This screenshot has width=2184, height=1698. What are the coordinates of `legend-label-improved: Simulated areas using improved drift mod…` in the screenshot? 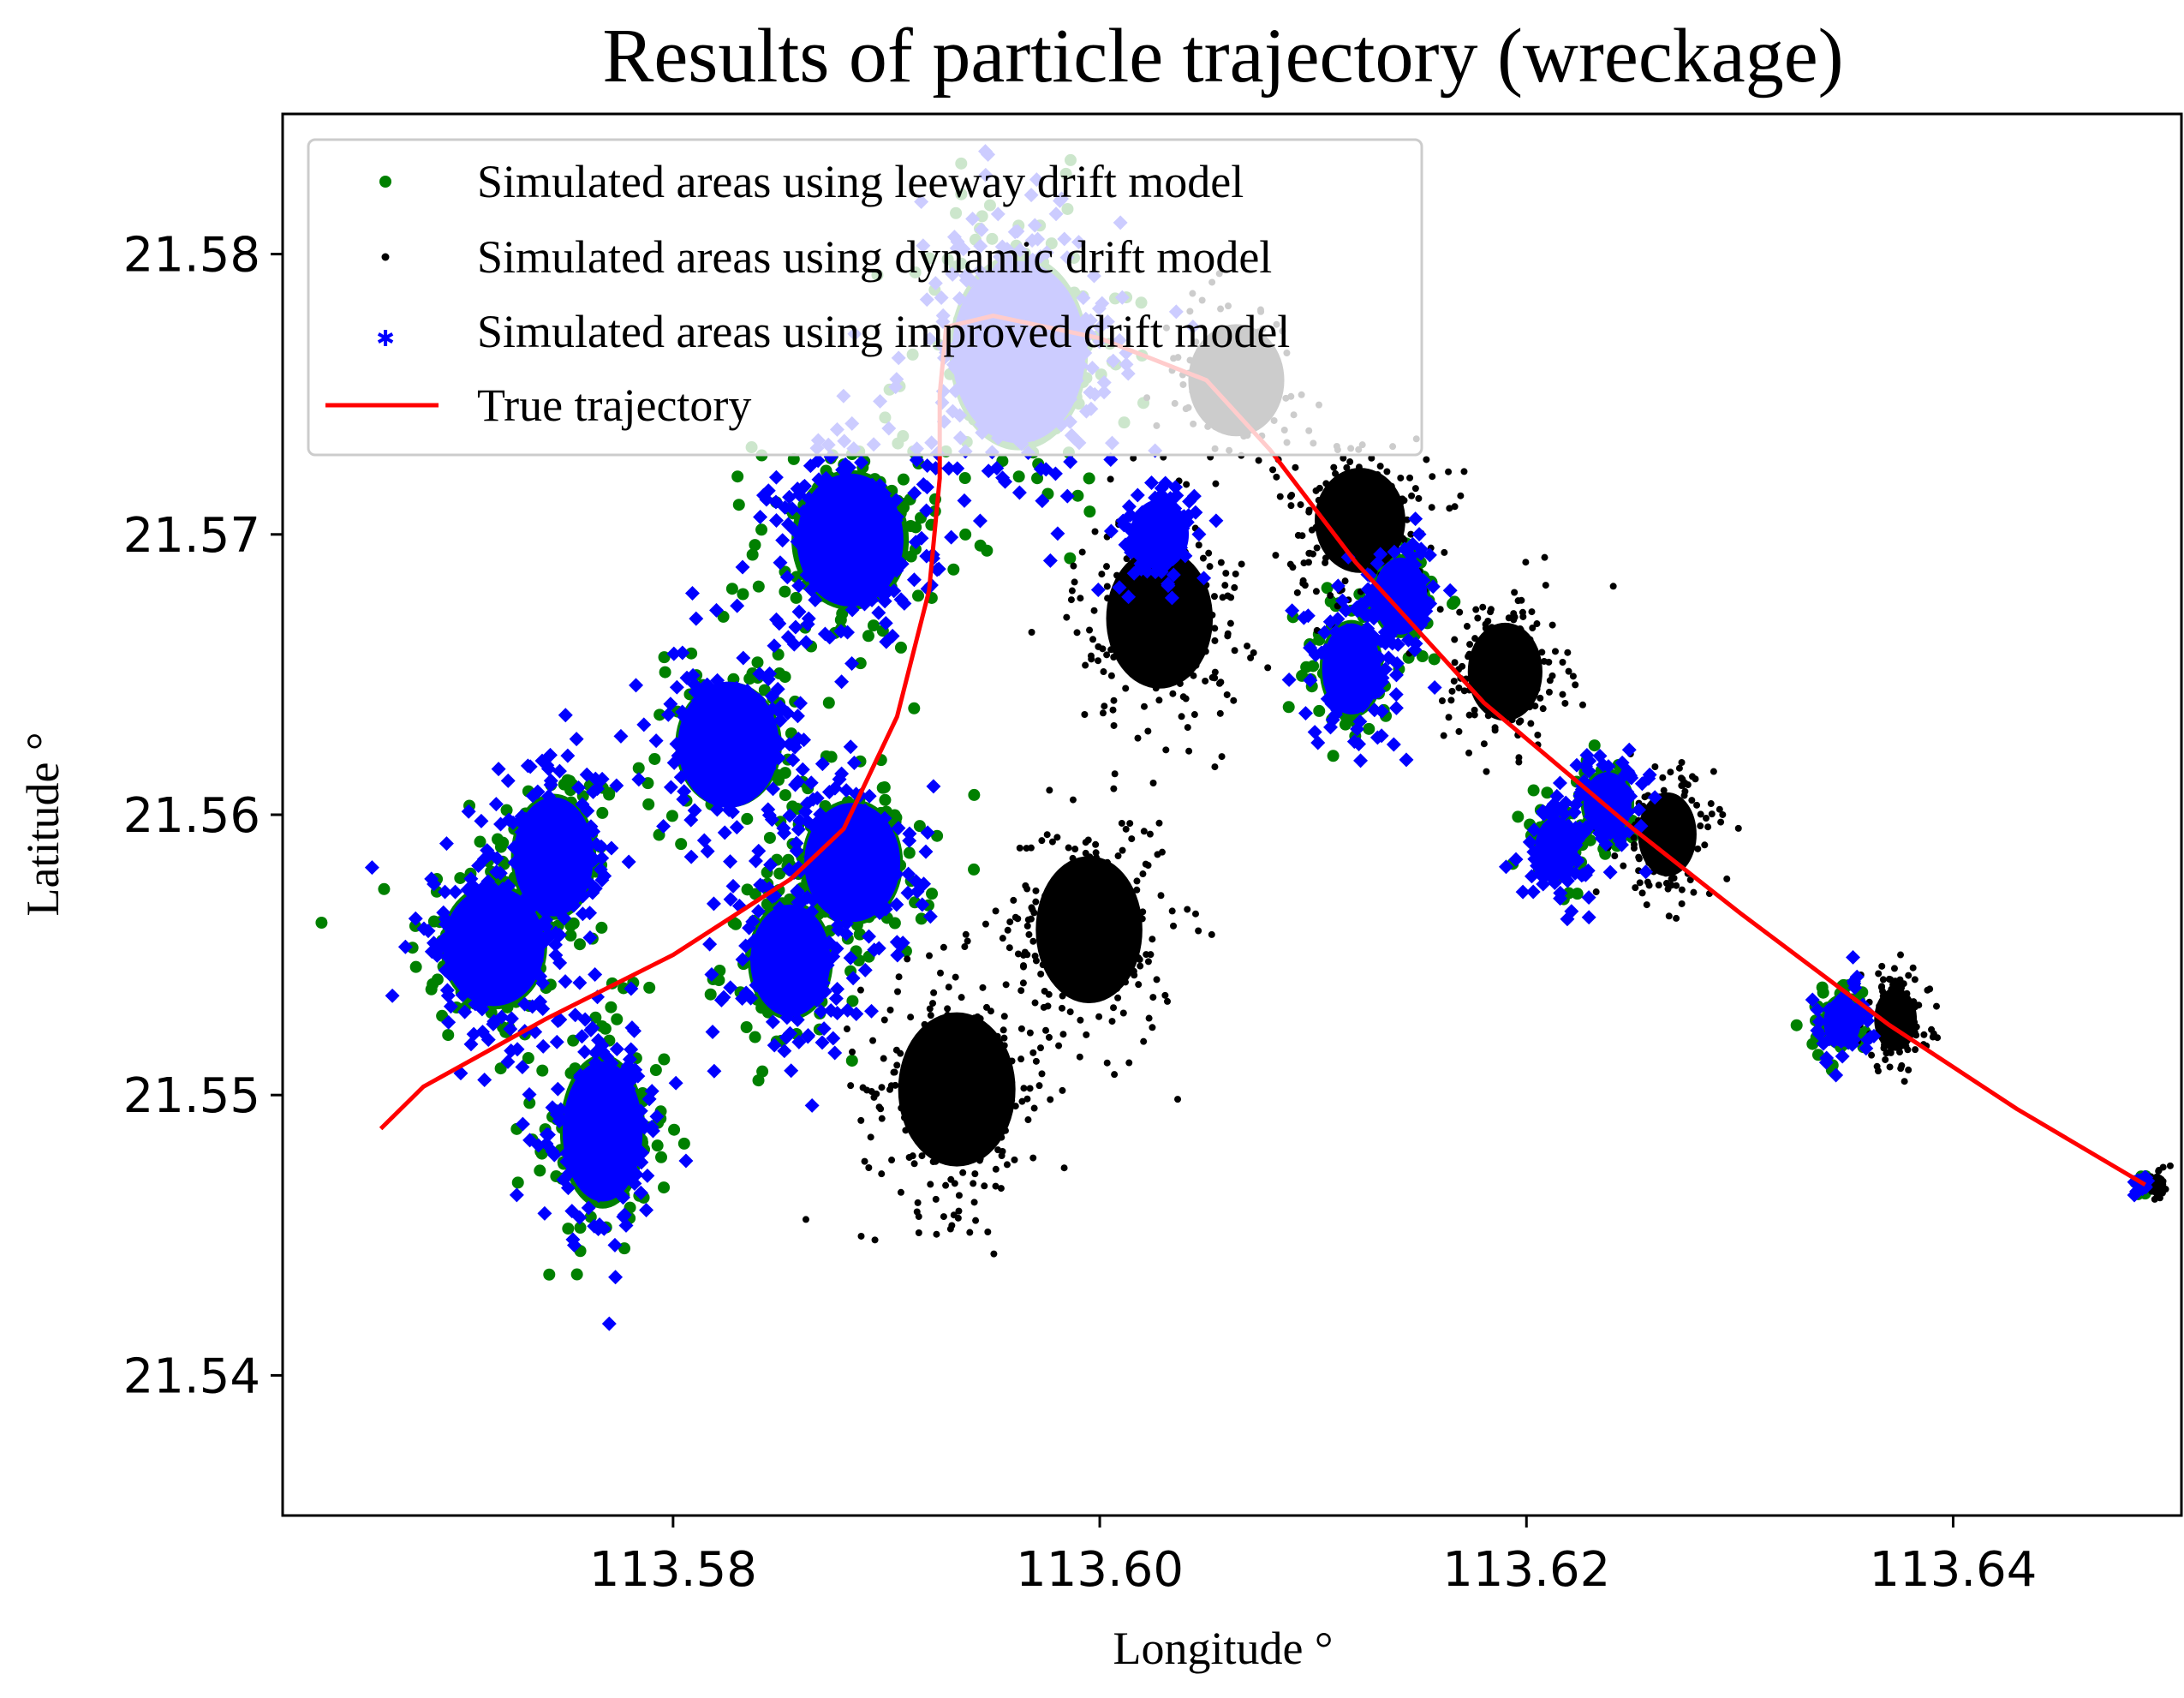 It's located at (883, 332).